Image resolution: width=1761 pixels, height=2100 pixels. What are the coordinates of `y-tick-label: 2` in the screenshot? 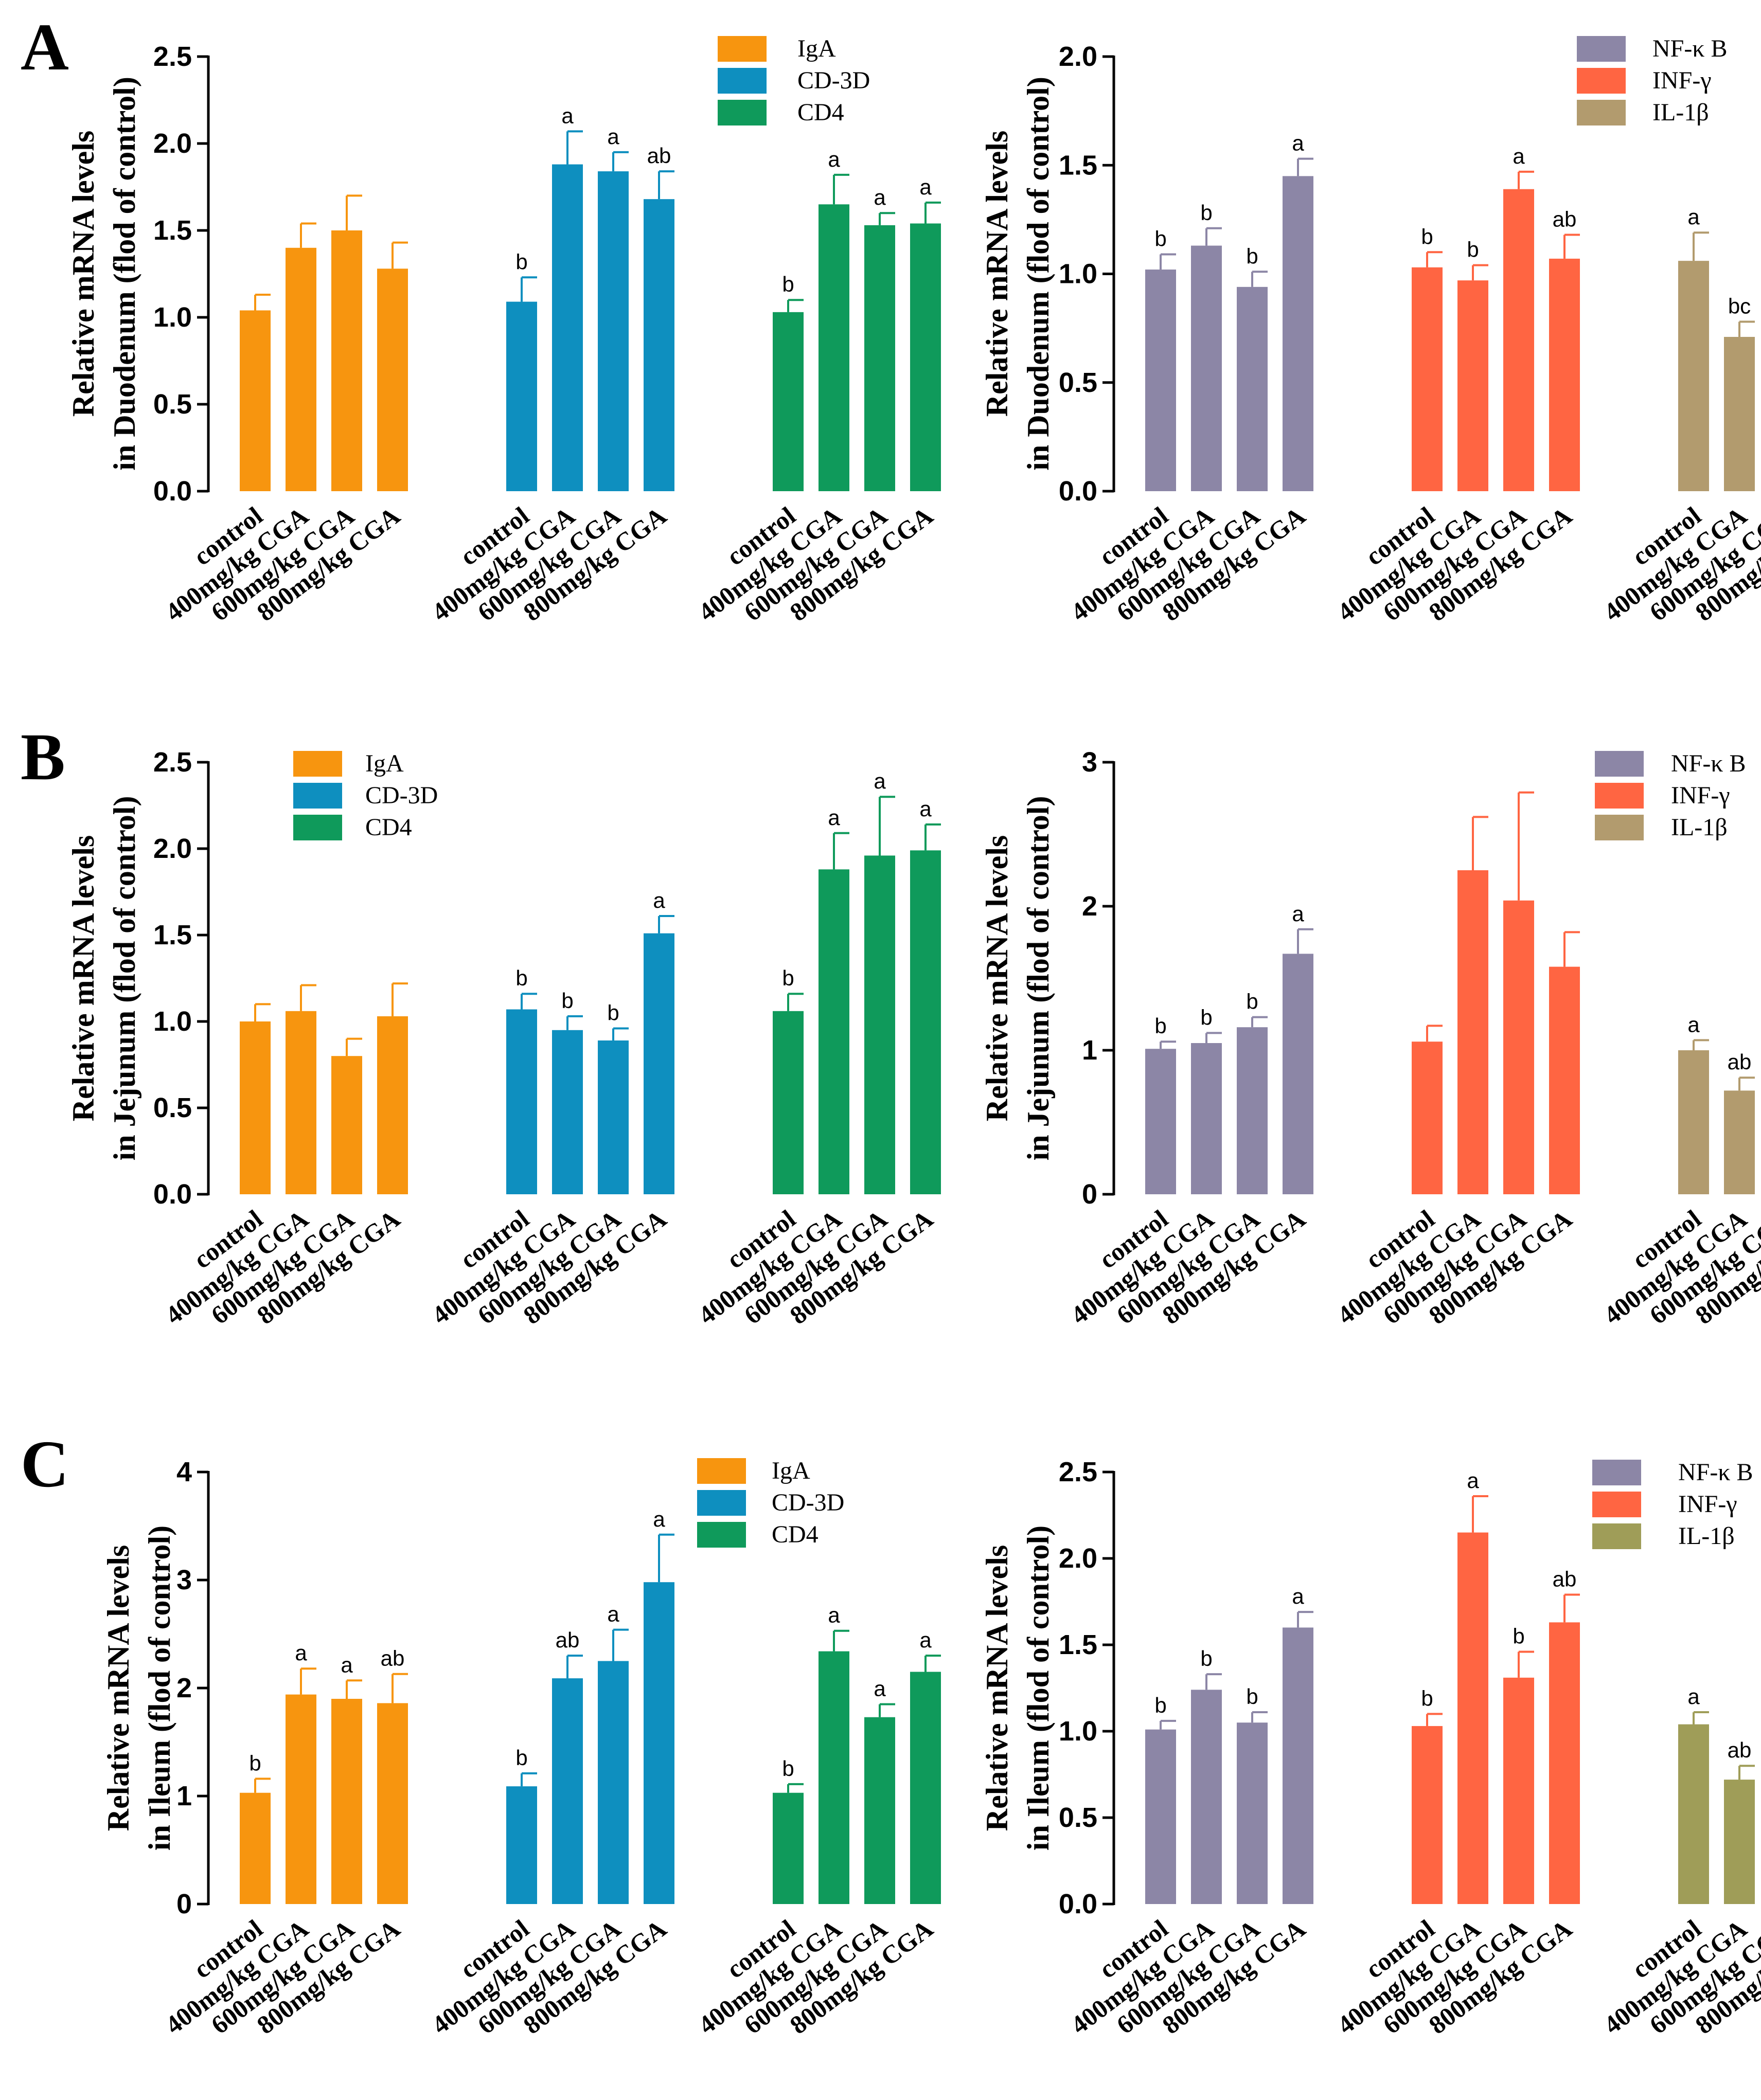 It's located at (184, 1688).